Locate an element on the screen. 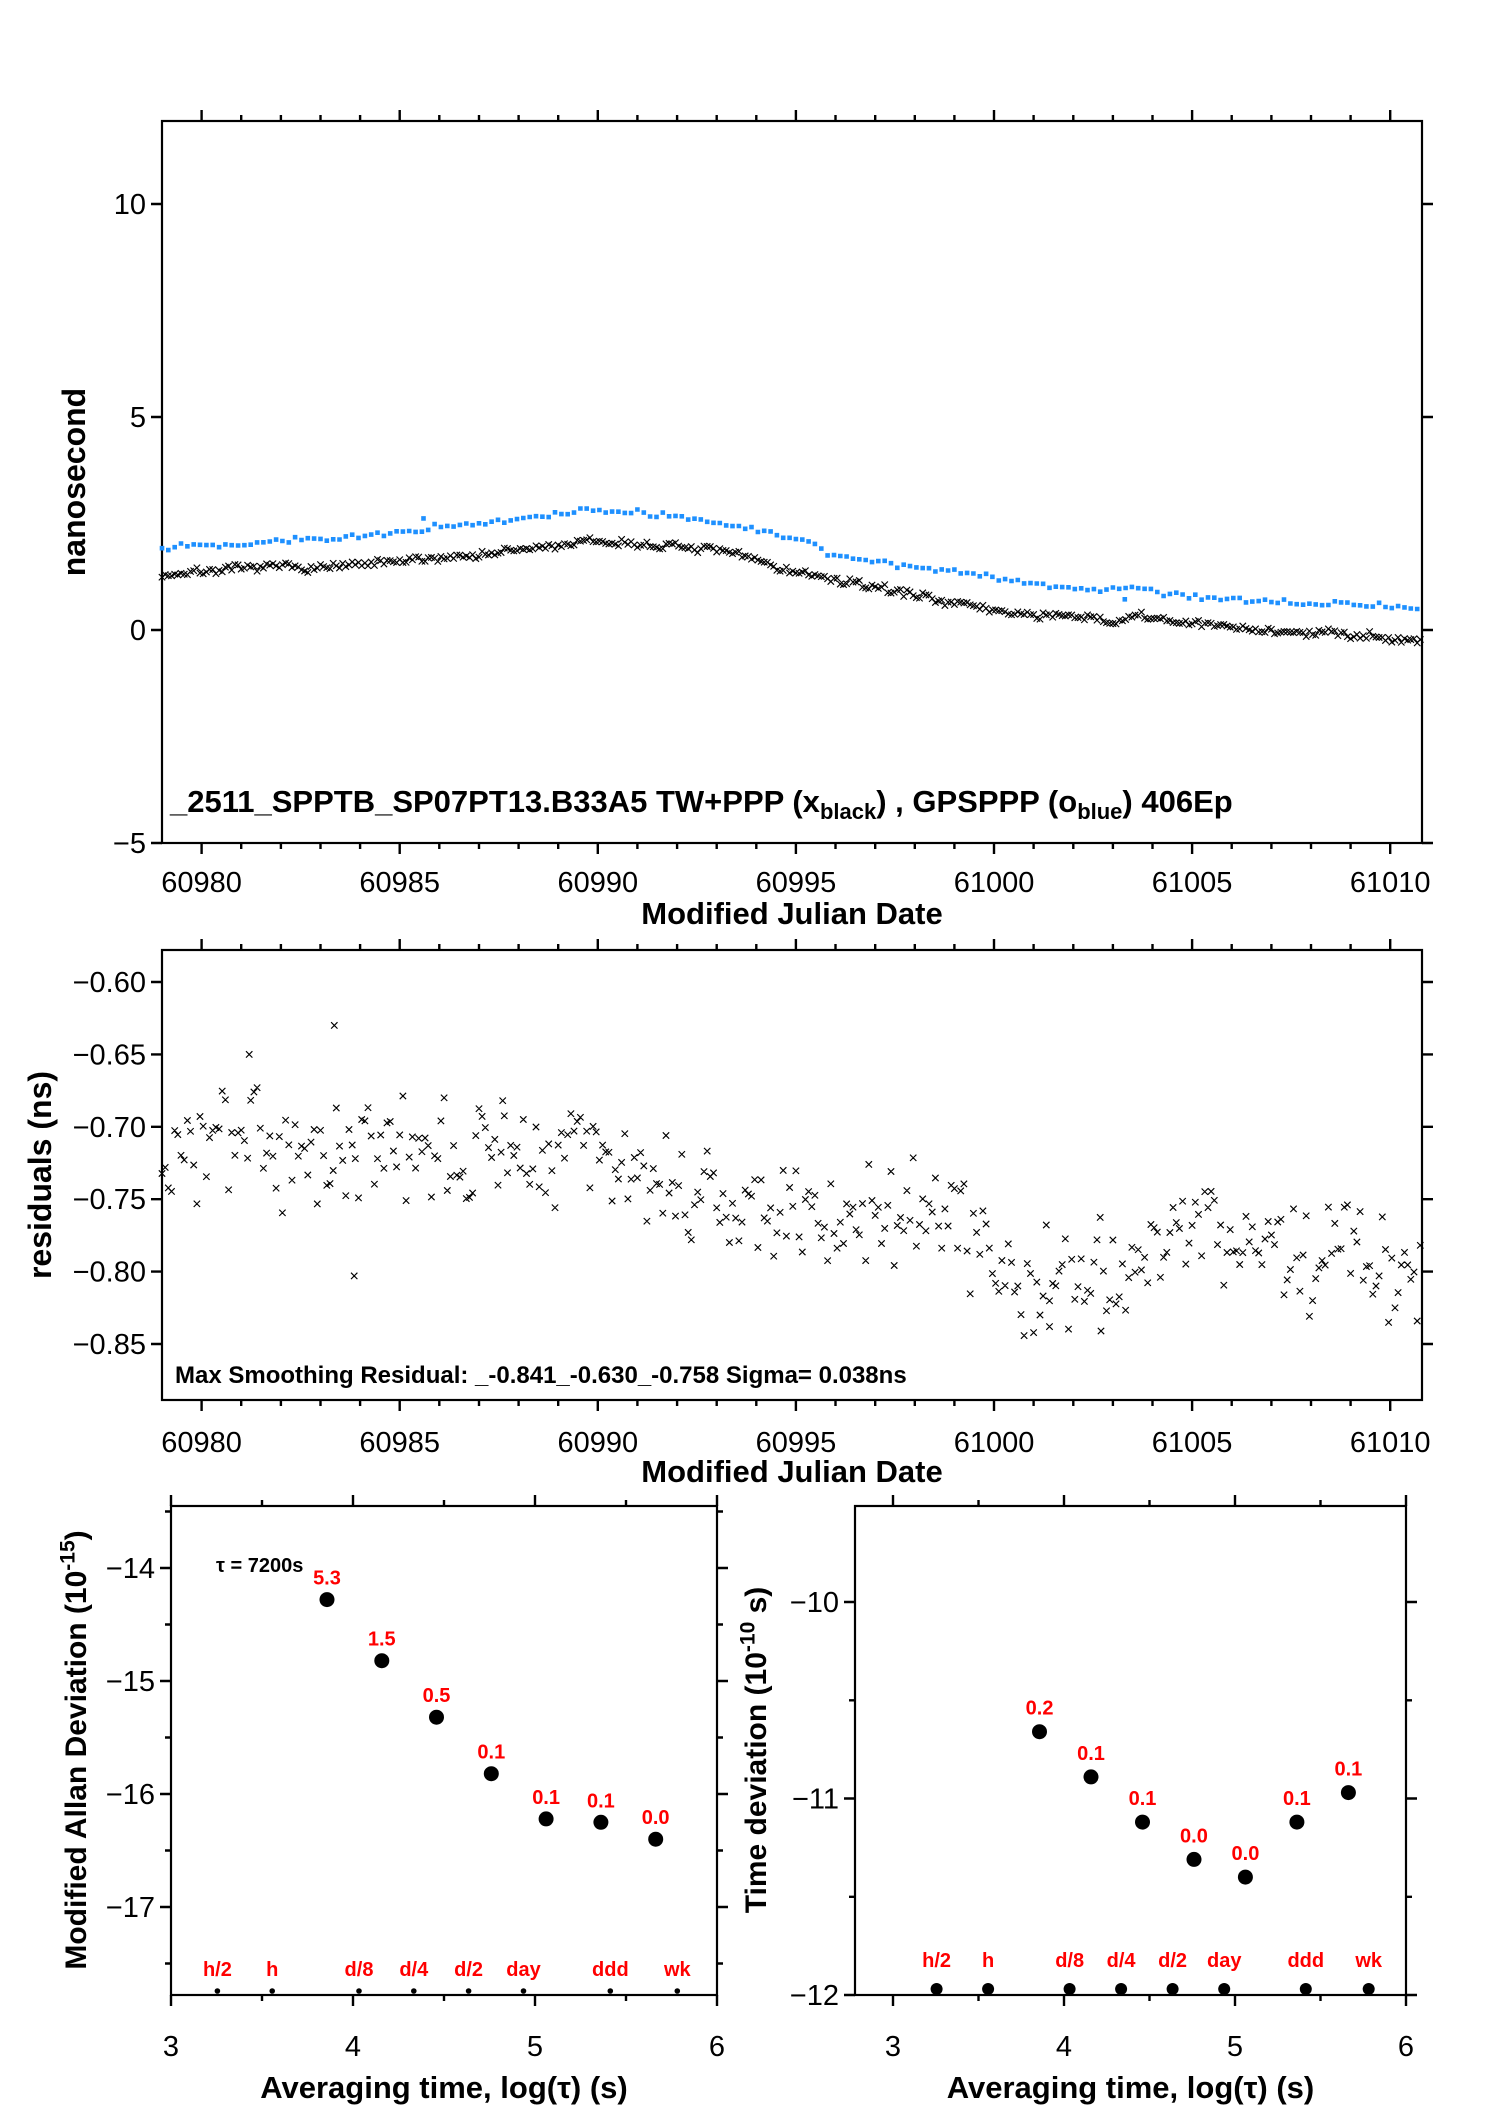  tdev-points: 0.2 0.1 0.1 0.0 0.0 0.1 0.1 is located at coordinates (1194, 1791).